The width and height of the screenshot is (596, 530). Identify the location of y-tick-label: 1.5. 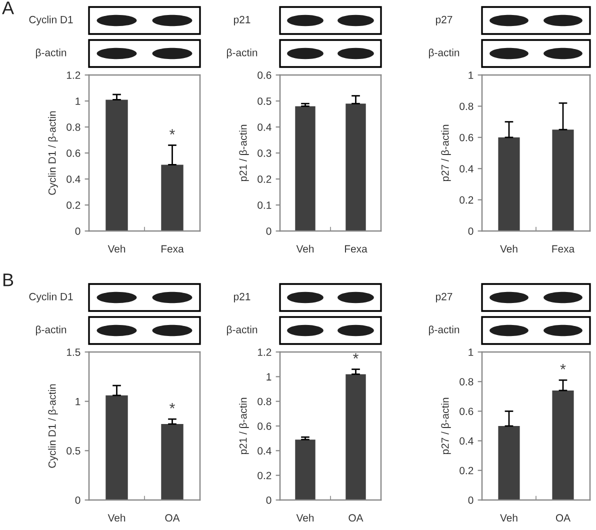
(73, 352).